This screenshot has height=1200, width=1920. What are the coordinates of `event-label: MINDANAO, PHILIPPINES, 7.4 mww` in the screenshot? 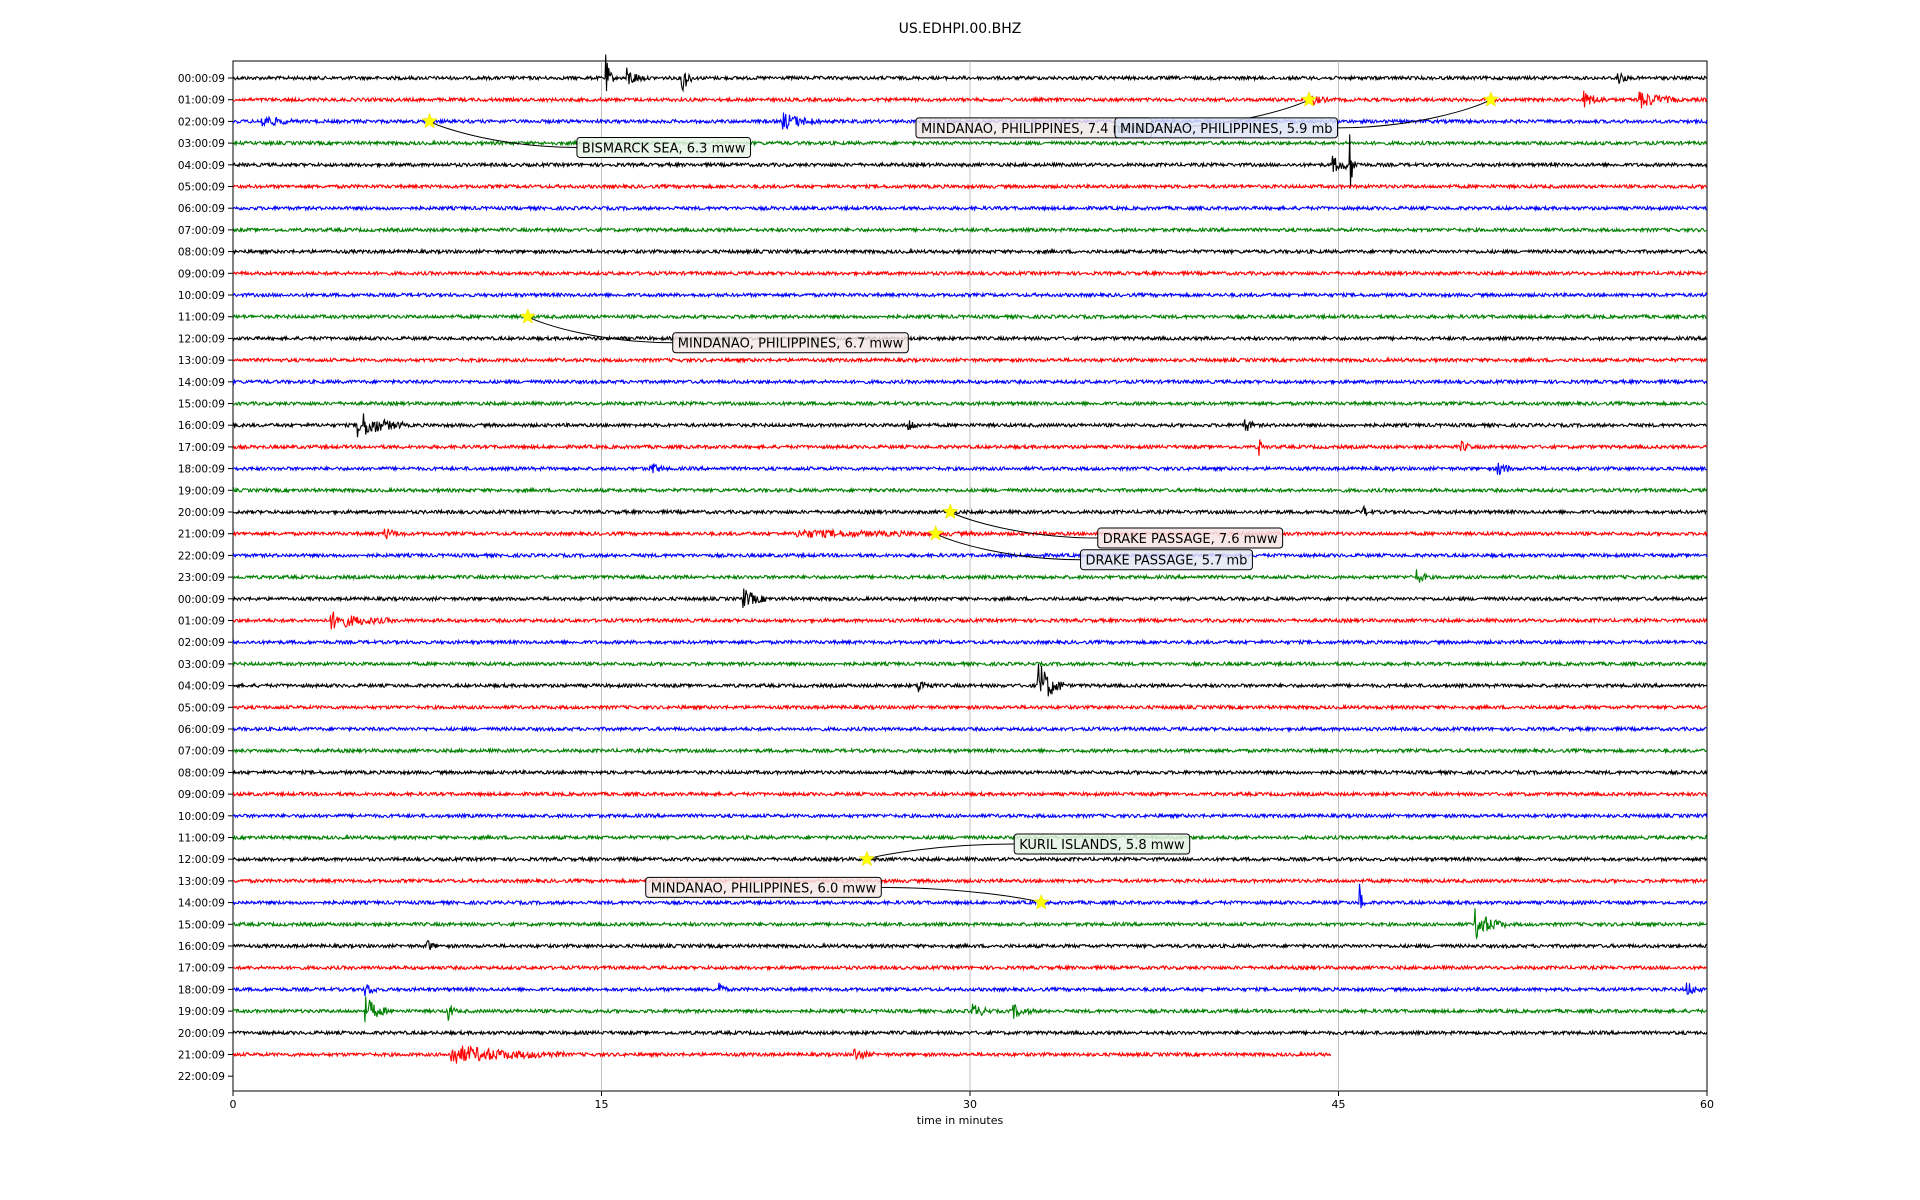 It's located at (1034, 129).